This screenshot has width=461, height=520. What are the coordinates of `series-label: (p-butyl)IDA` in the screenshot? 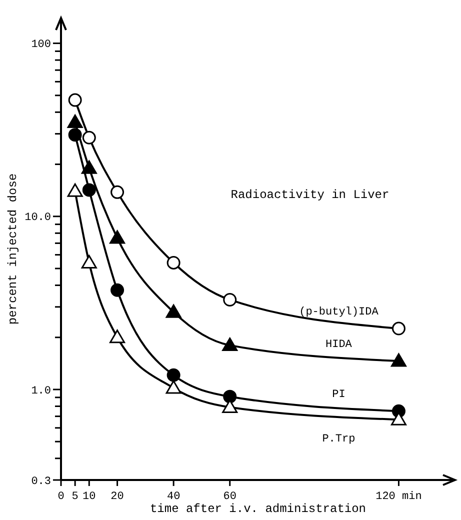 It's located at (339, 312).